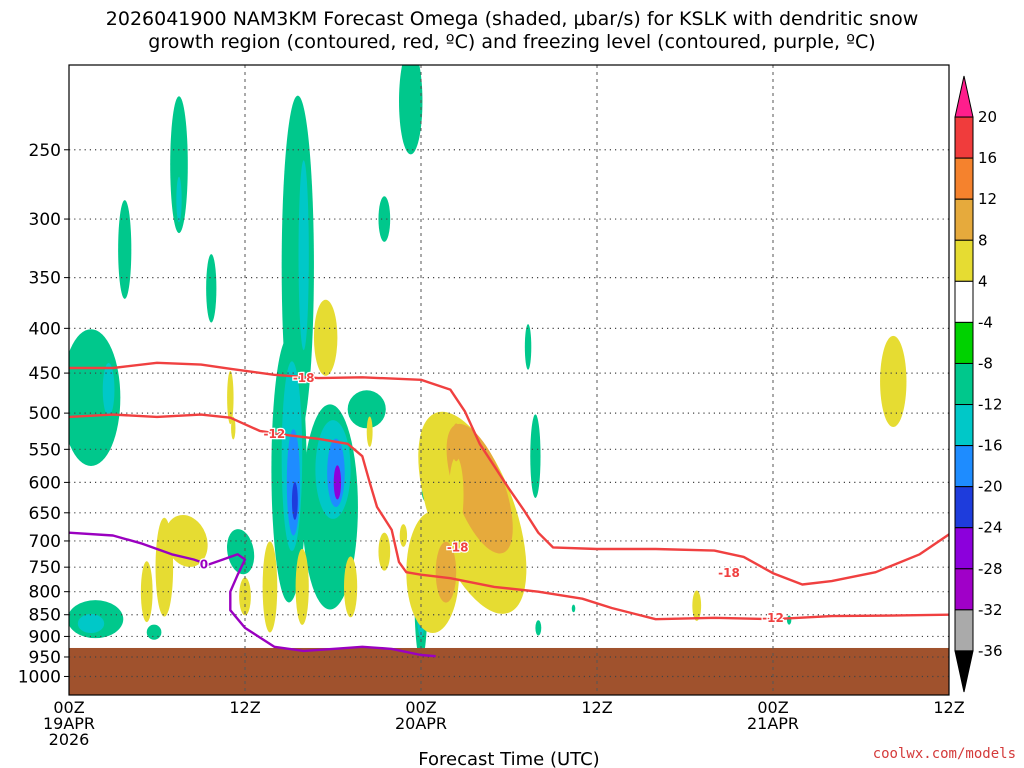  What do you see at coordinates (69, 739) in the screenshot?
I see `x-tick-label-0-2: 2026` at bounding box center [69, 739].